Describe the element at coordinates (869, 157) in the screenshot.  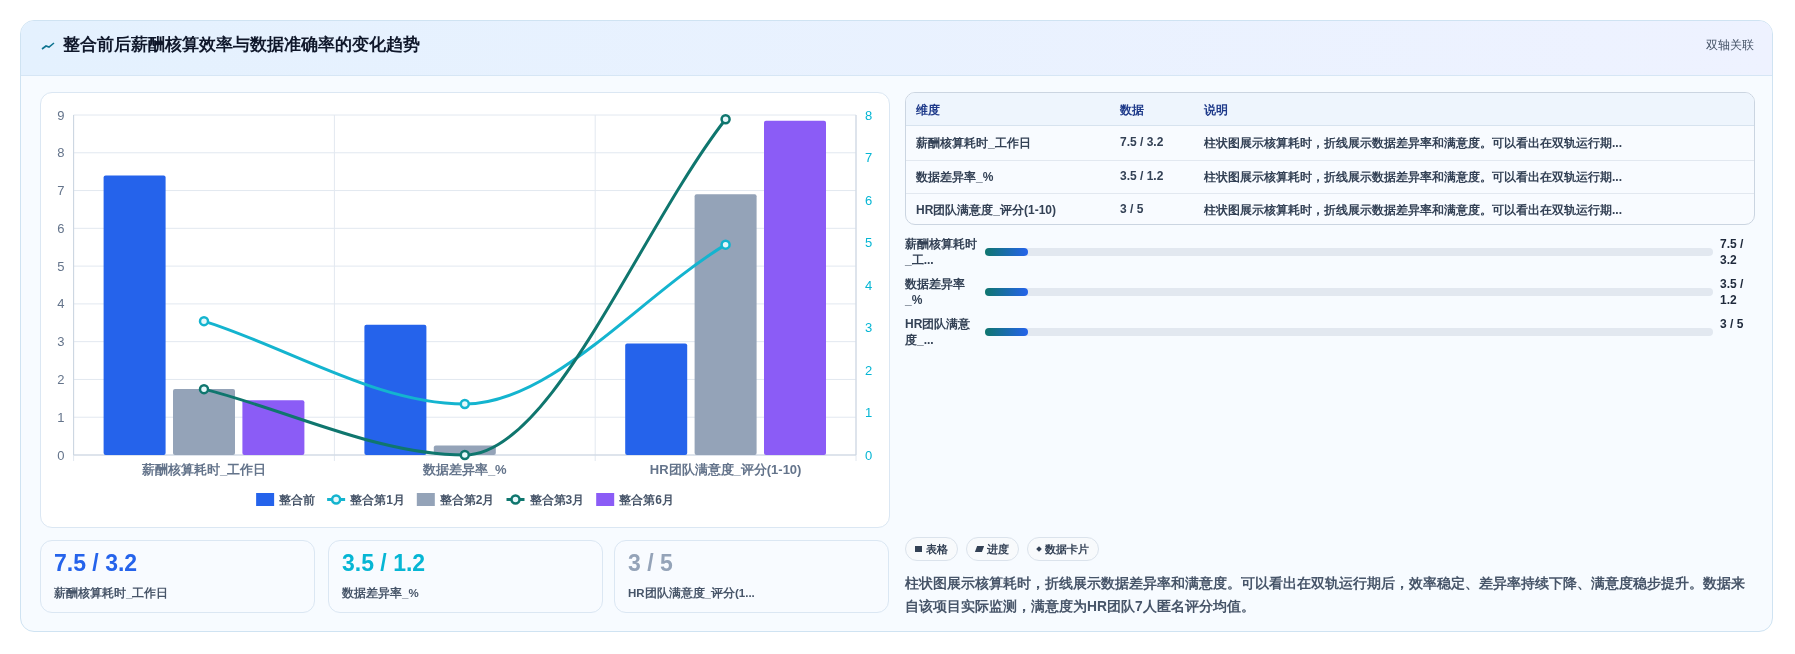
I see `y2-tick-label: 7` at that location.